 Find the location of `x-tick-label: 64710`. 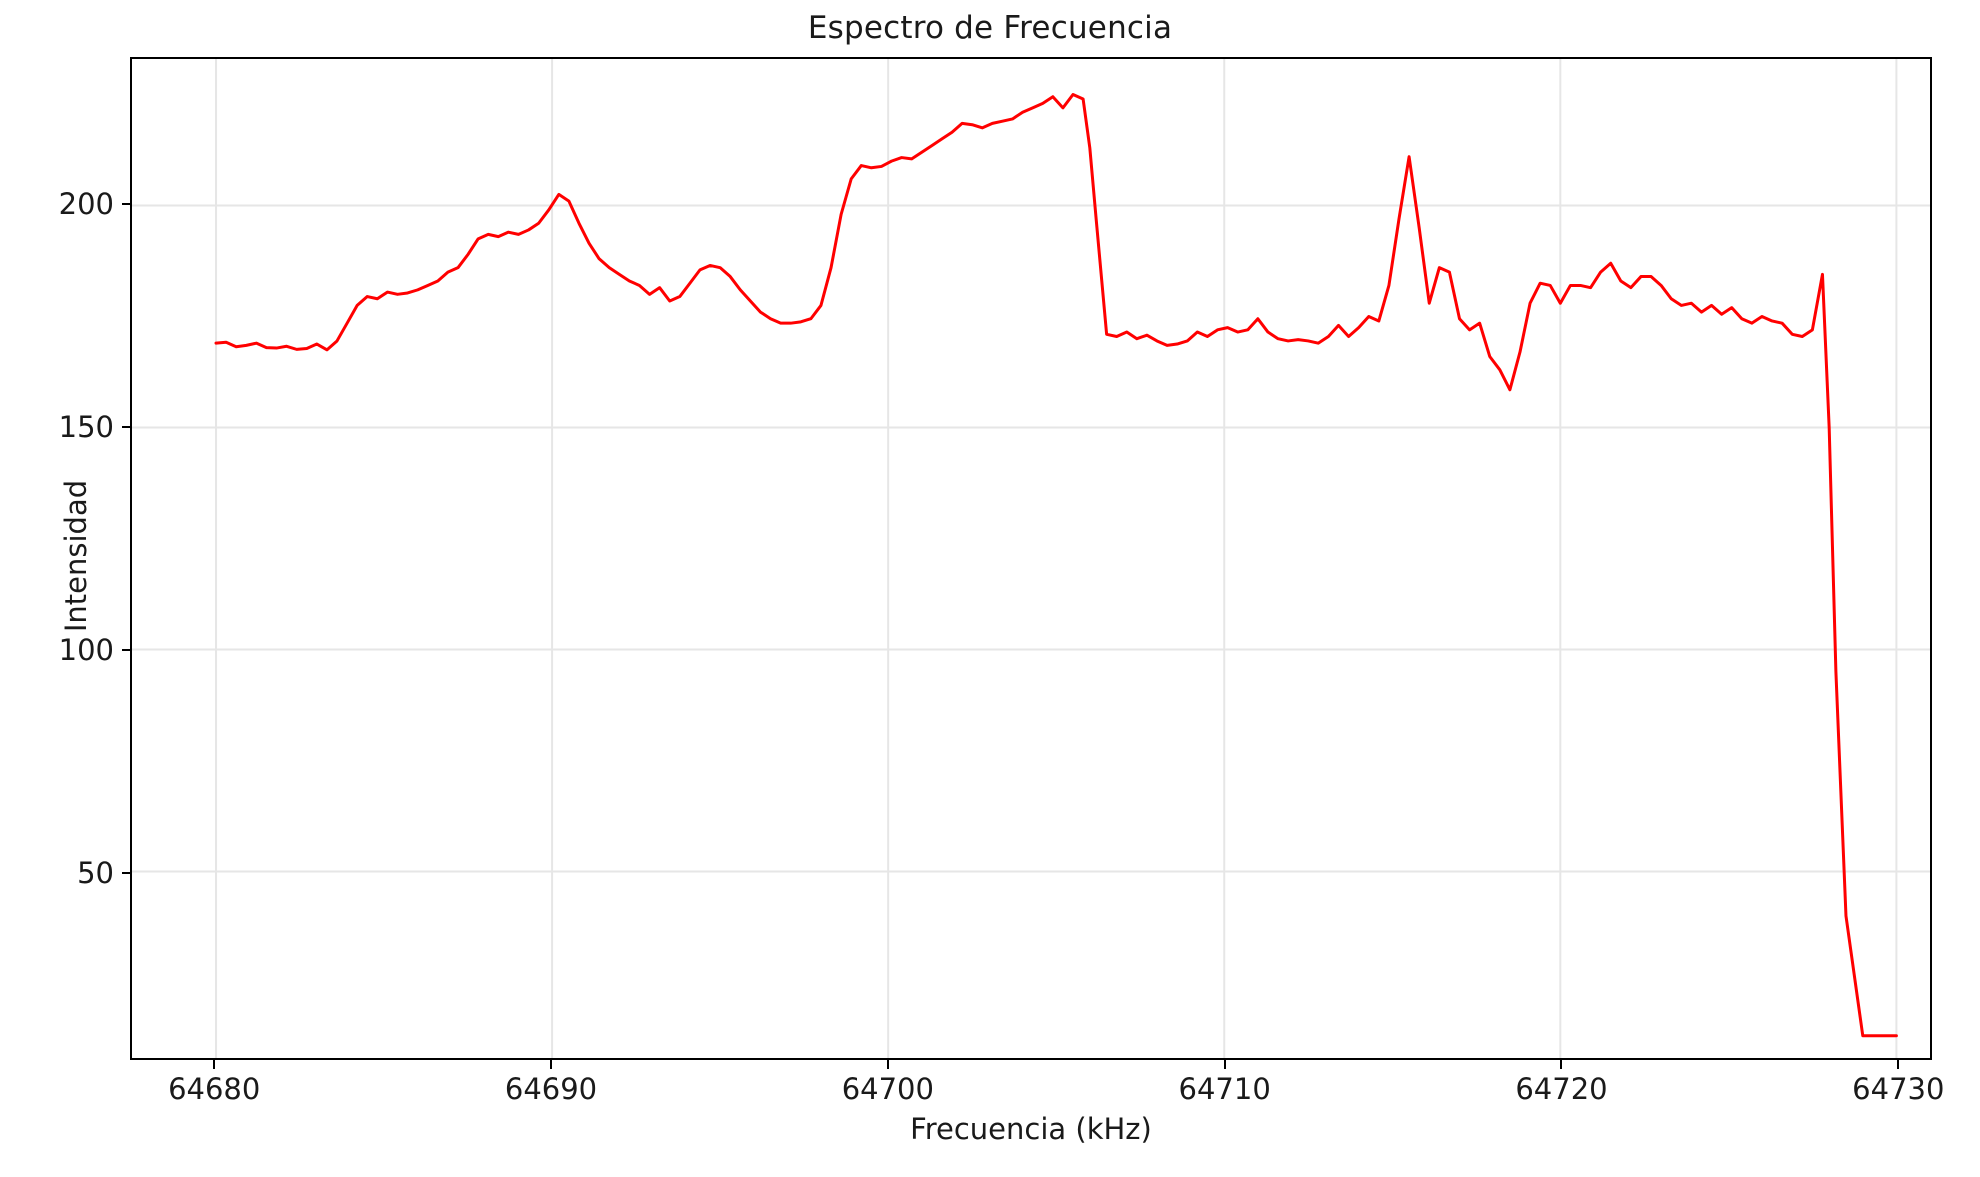

x-tick-label: 64710 is located at coordinates (1224, 1089).